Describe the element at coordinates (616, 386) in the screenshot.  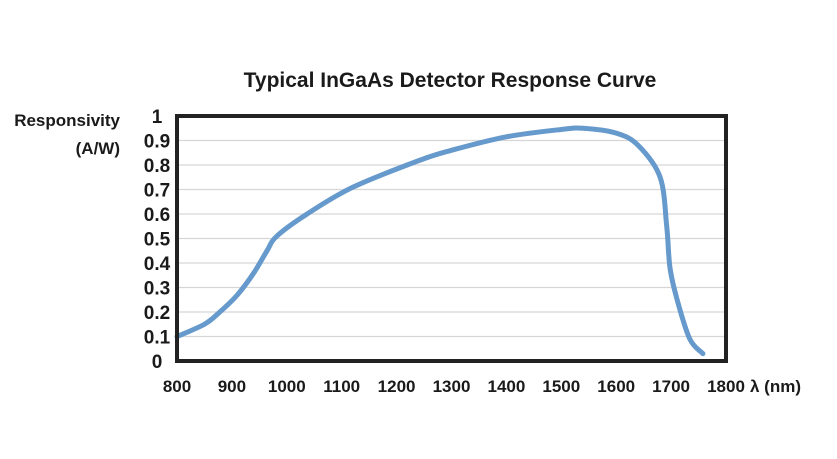
I see `x-tick-label: 1600` at that location.